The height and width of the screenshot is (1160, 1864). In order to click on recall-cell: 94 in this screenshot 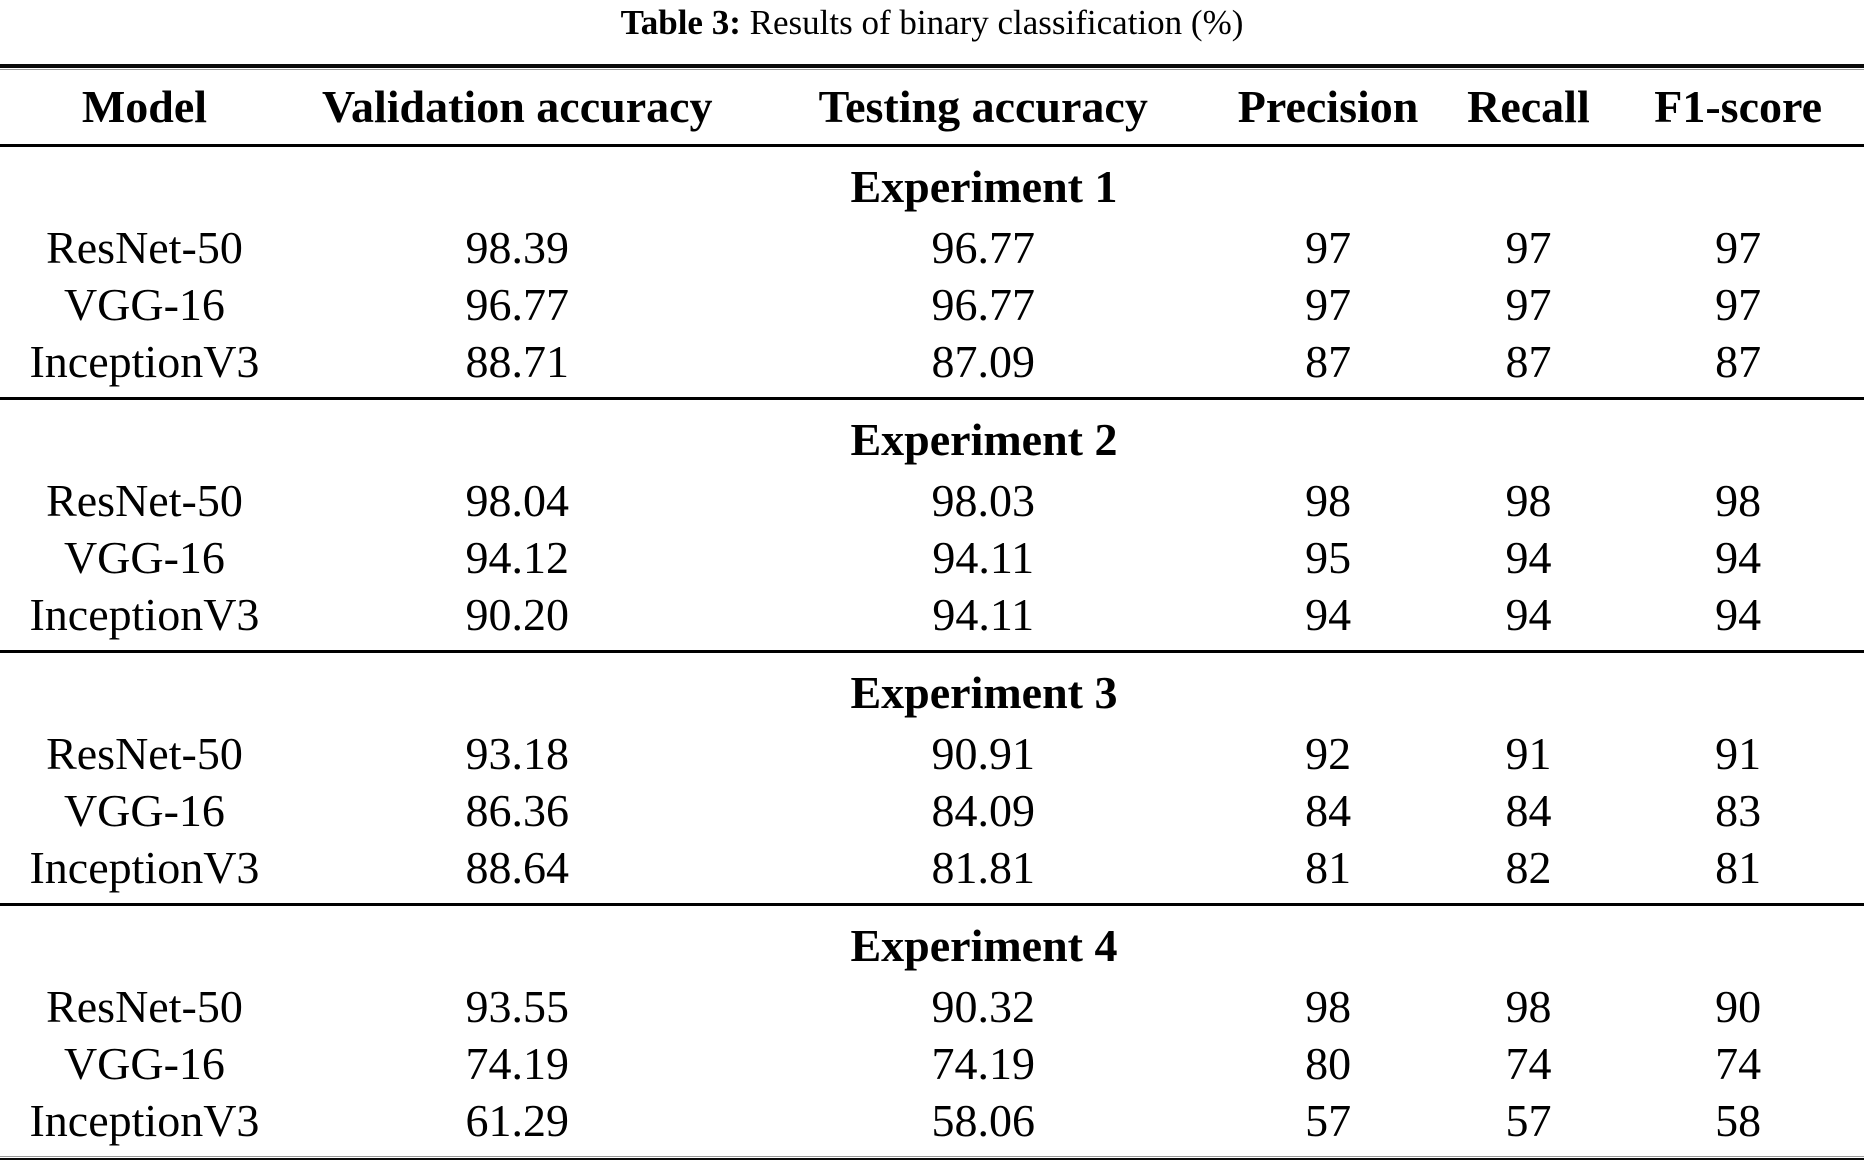, I will do `click(1528, 557)`.